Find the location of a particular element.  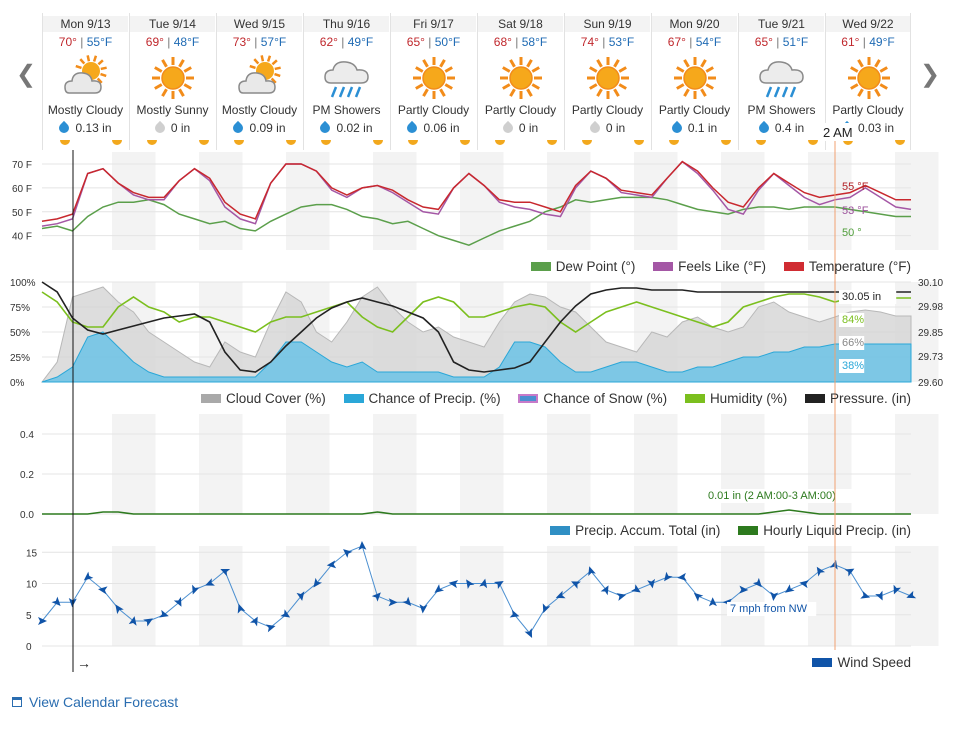

day-name: Sat 9/18 is located at coordinates (520, 24).